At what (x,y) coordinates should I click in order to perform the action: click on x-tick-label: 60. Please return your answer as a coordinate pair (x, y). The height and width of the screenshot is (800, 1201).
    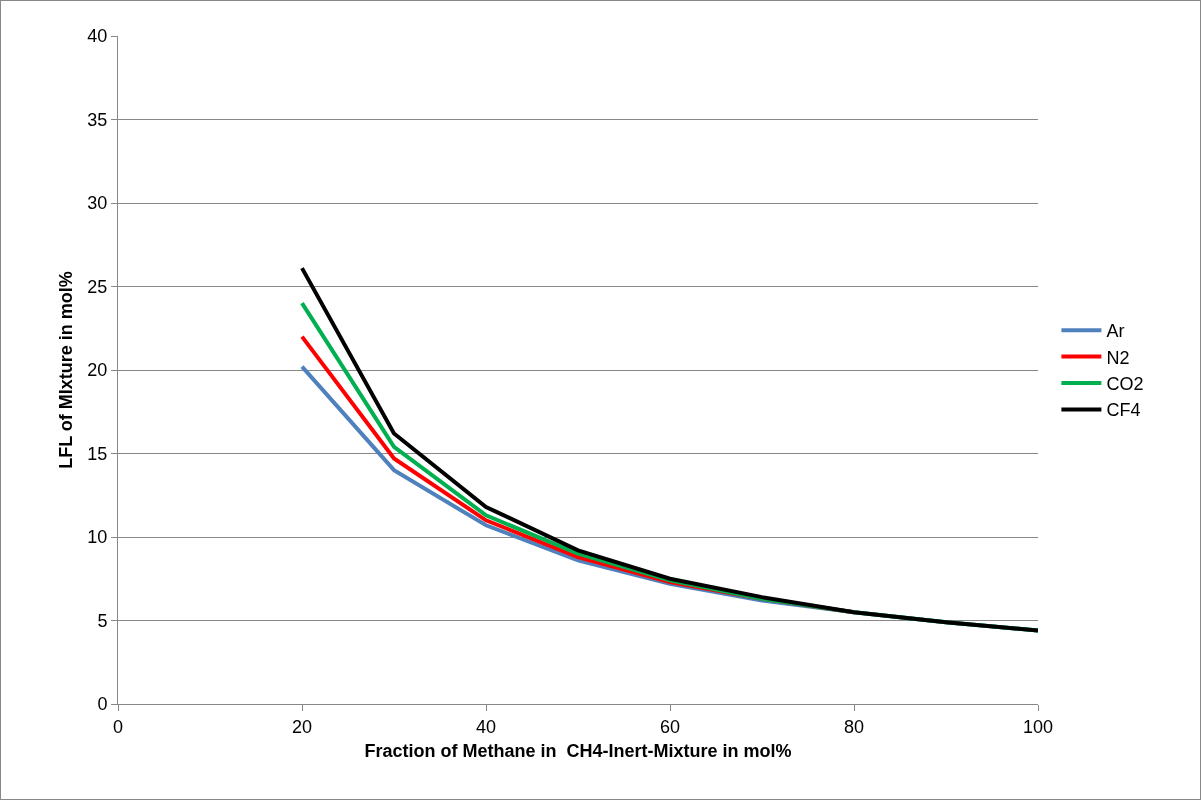
    Looking at the image, I should click on (670, 726).